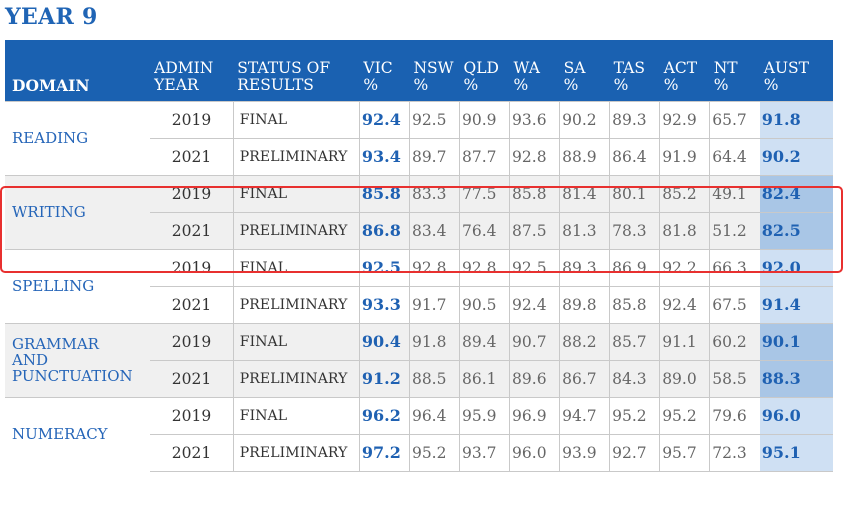 Image resolution: width=851 pixels, height=525 pixels. What do you see at coordinates (796, 70) in the screenshot?
I see `header-aust: AUST%` at bounding box center [796, 70].